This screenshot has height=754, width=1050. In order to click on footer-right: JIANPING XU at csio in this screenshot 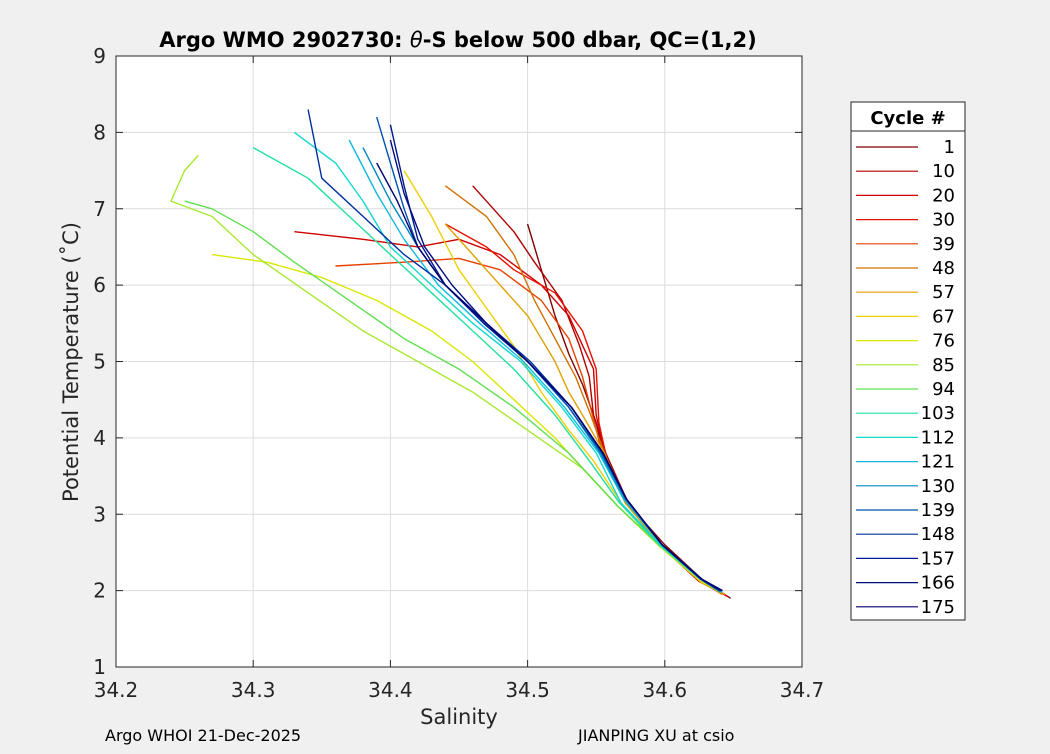, I will do `click(655, 735)`.